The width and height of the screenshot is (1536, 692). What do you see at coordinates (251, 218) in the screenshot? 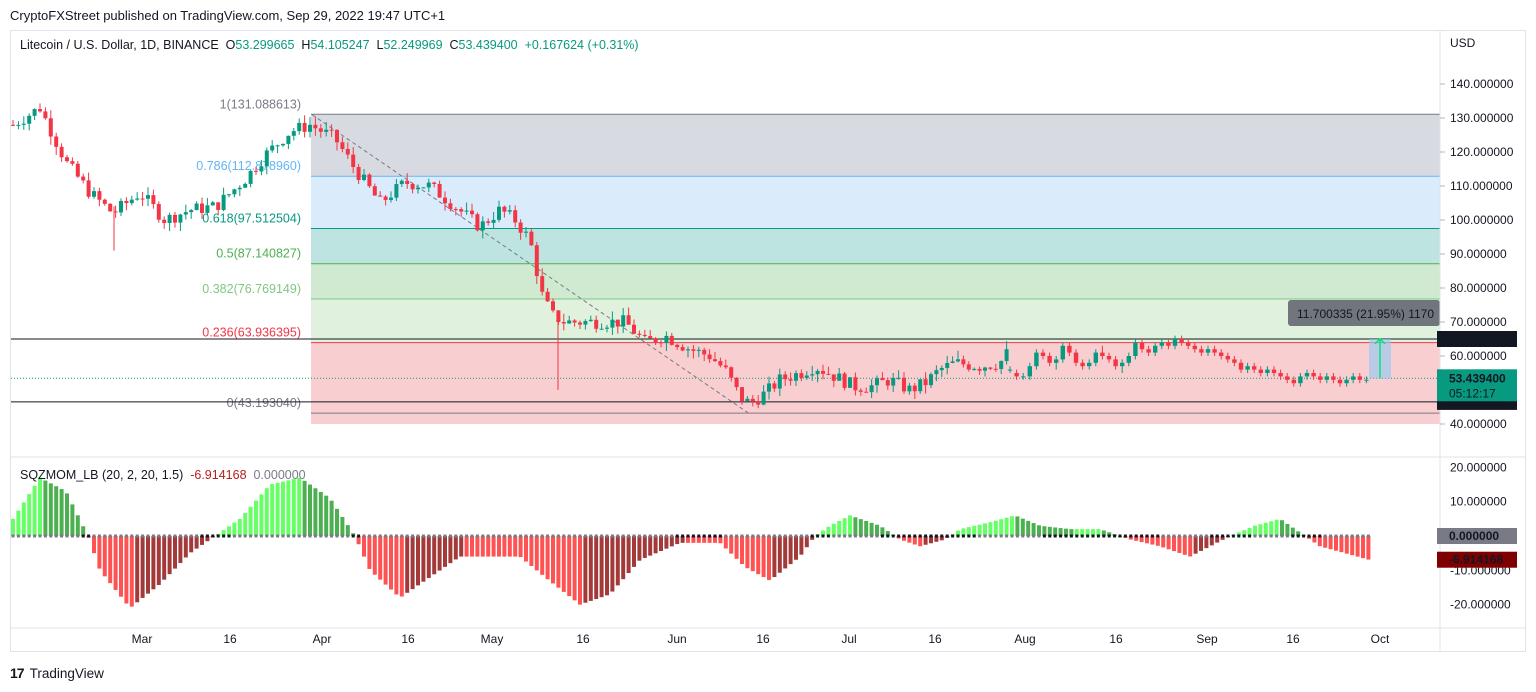
I see `fib-level-label: 0.618(97.512504)` at bounding box center [251, 218].